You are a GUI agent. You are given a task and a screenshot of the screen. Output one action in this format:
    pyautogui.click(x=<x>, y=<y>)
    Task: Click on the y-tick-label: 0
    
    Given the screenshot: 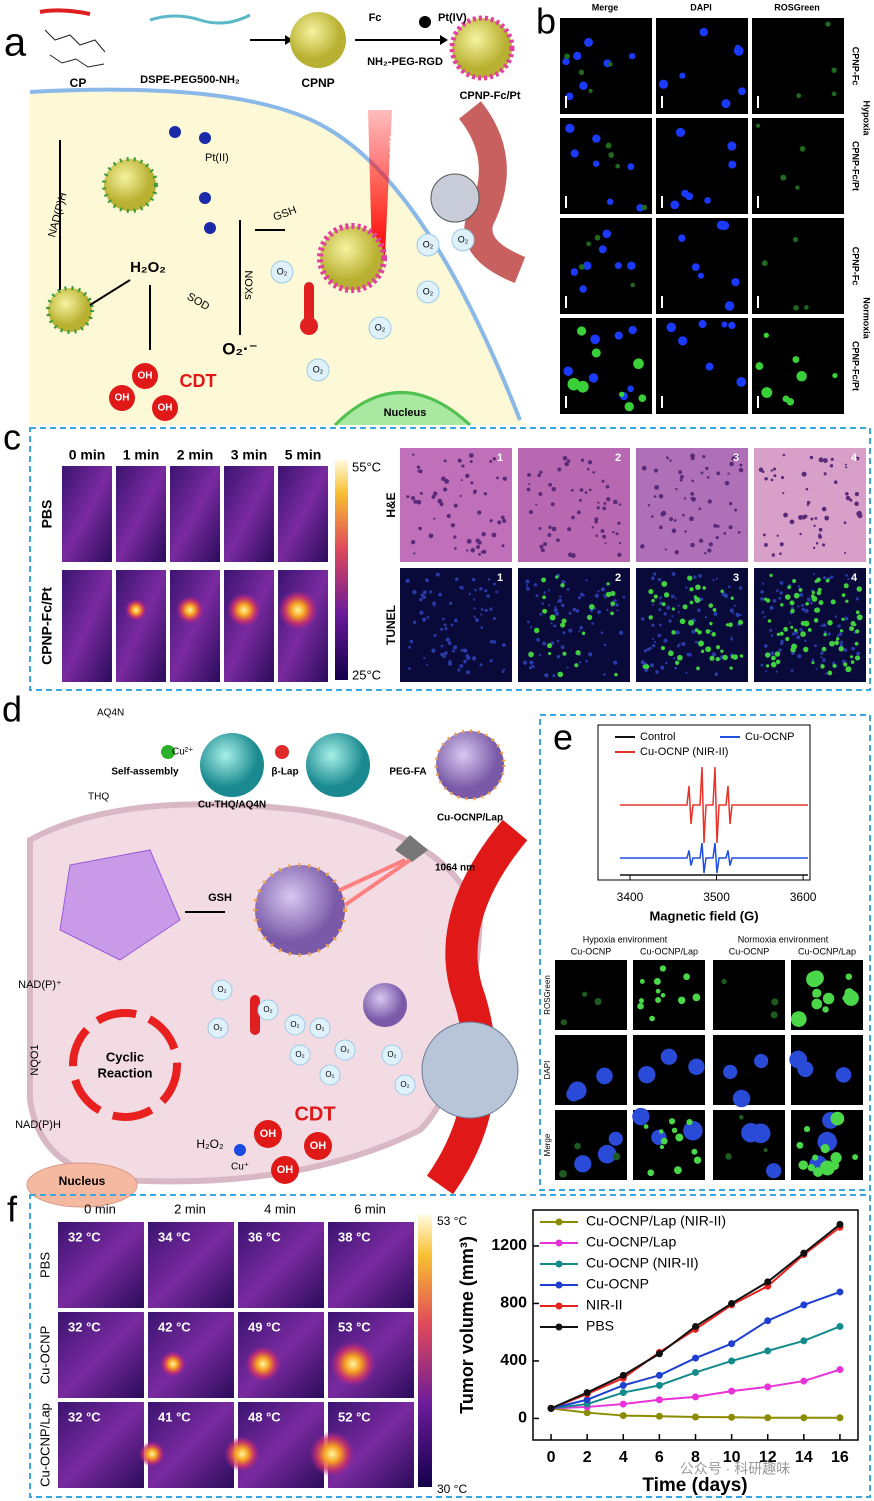 What is the action you would take?
    pyautogui.click(x=522, y=1418)
    